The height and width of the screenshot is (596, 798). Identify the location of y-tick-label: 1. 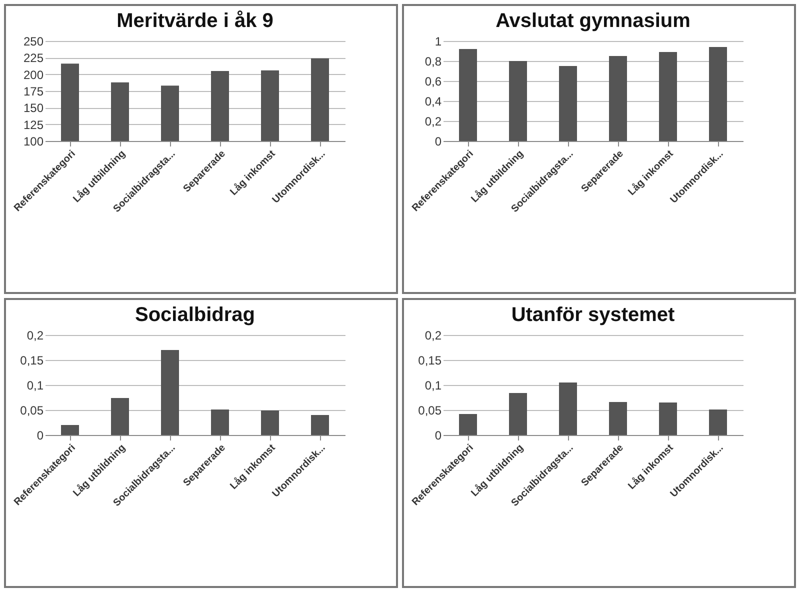
(438, 41).